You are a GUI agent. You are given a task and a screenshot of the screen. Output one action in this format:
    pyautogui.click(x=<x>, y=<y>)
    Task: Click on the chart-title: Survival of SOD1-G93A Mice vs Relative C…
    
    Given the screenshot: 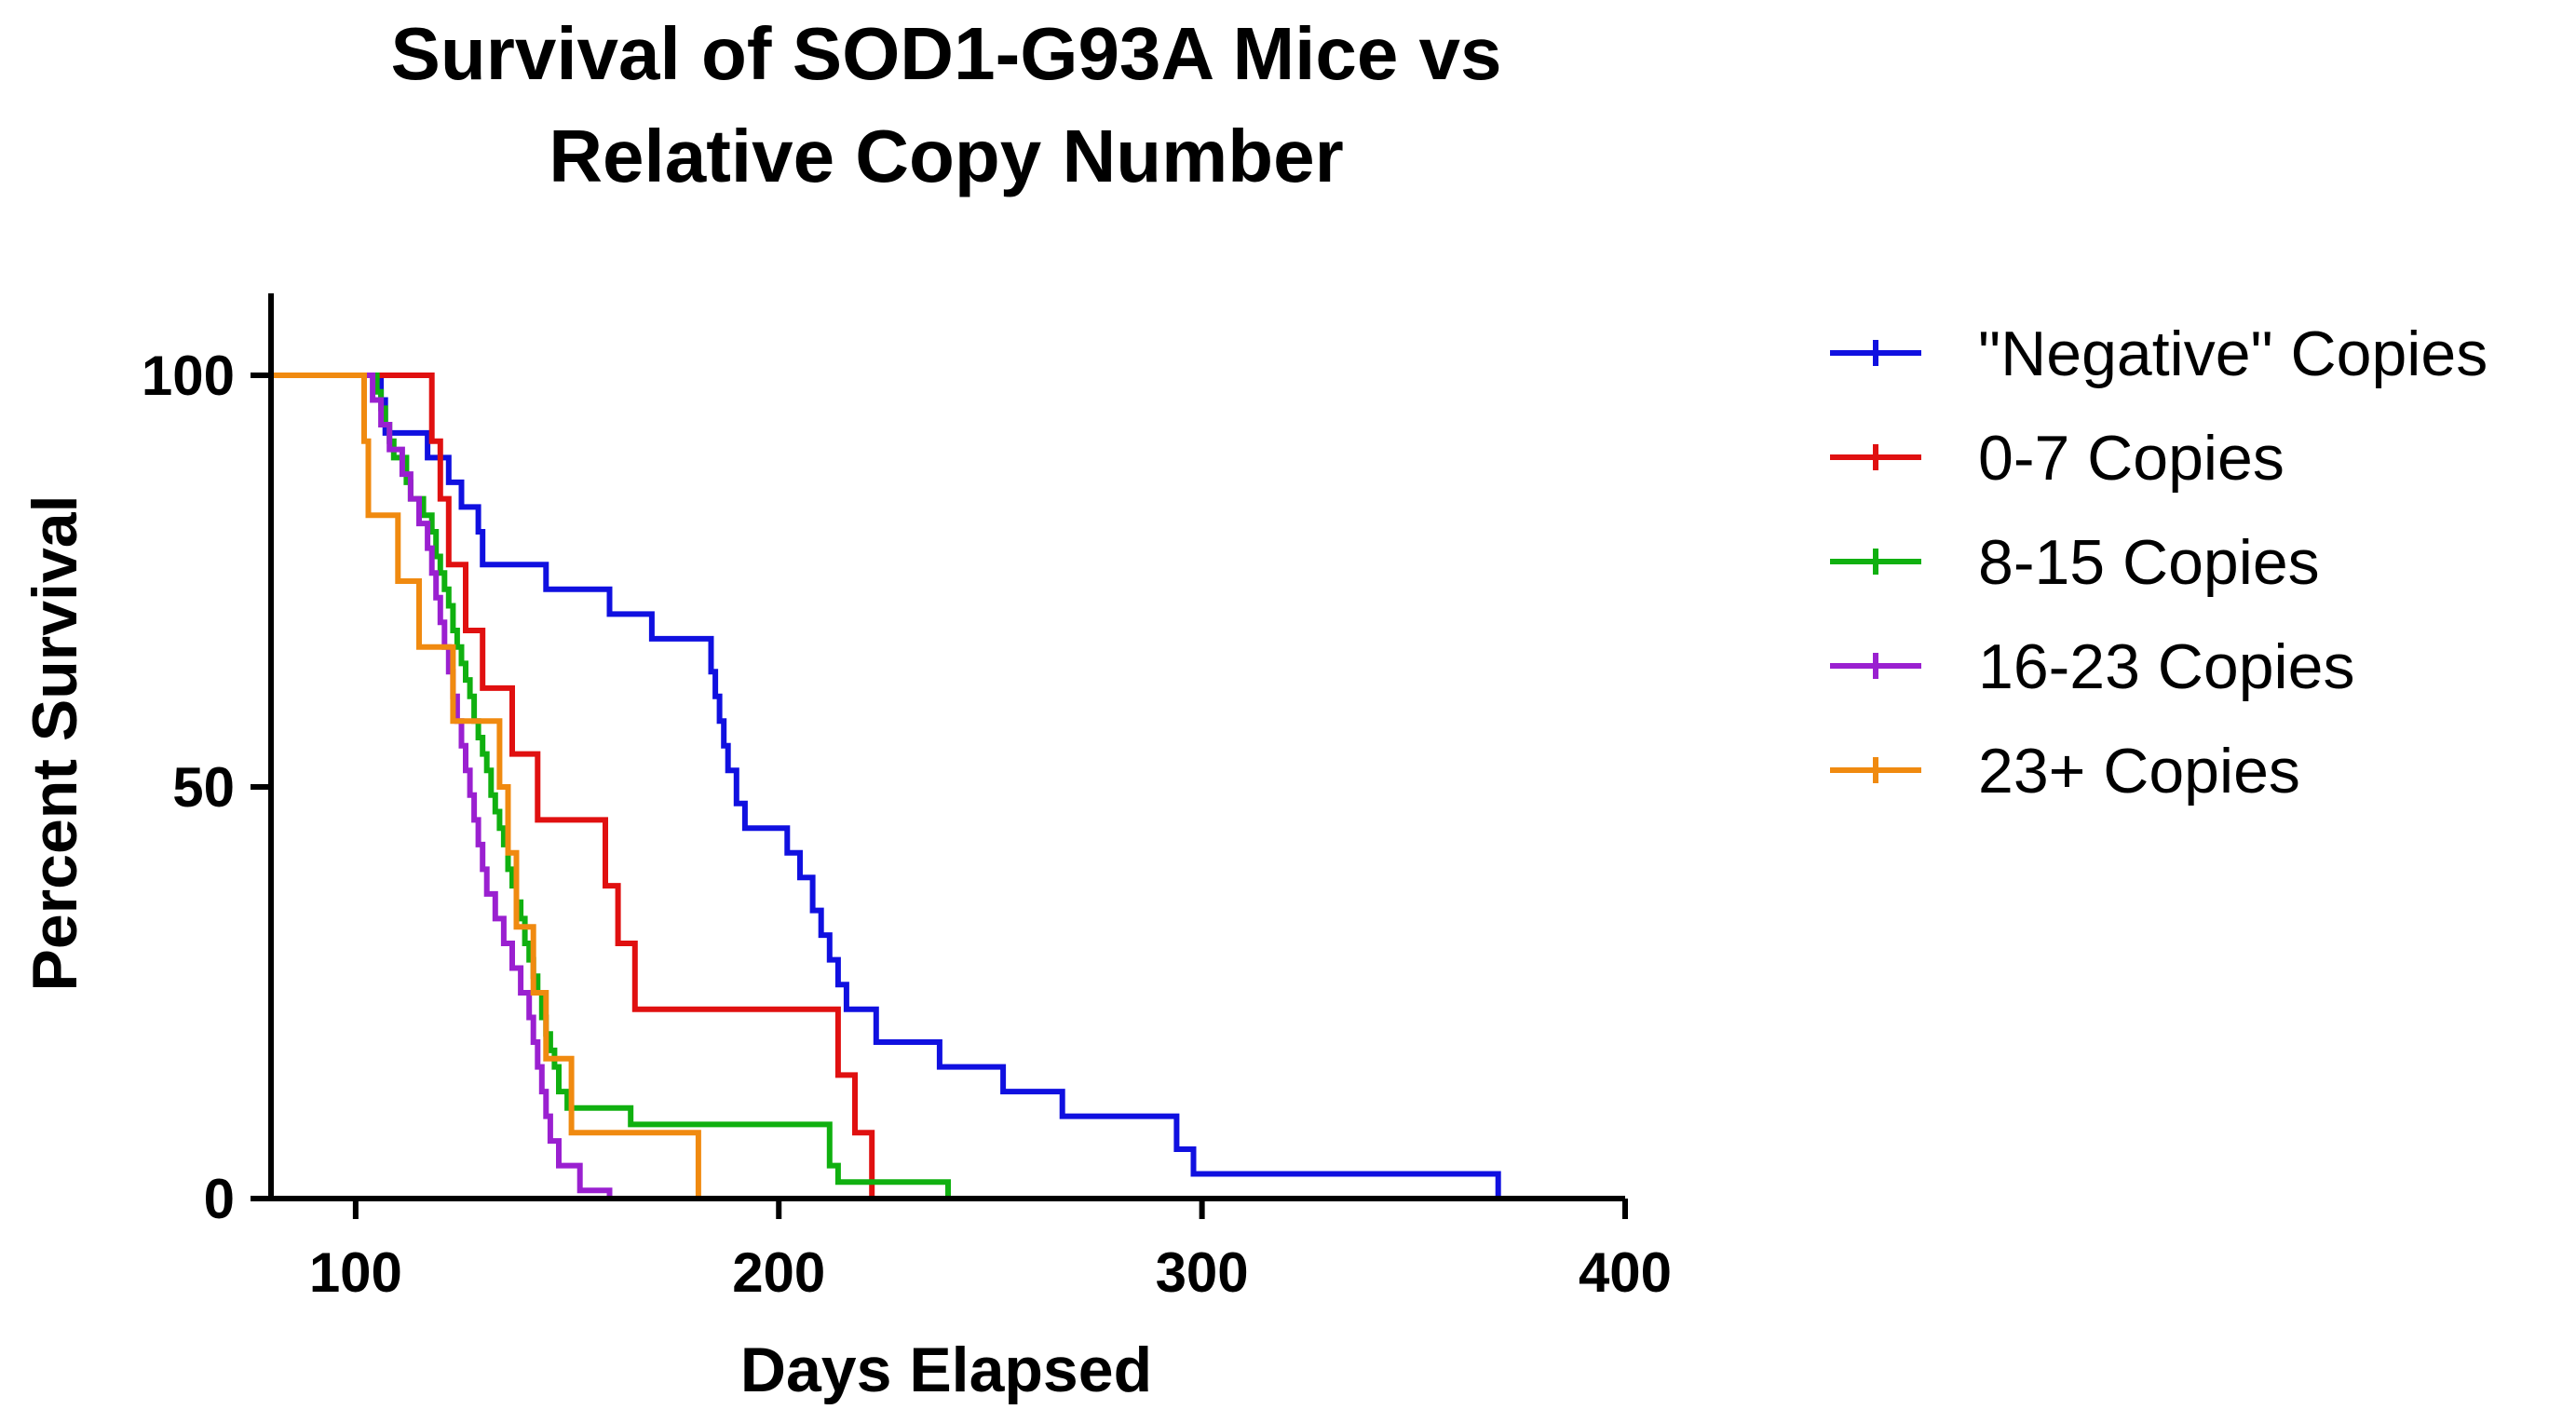 What is the action you would take?
    pyautogui.click(x=945, y=104)
    